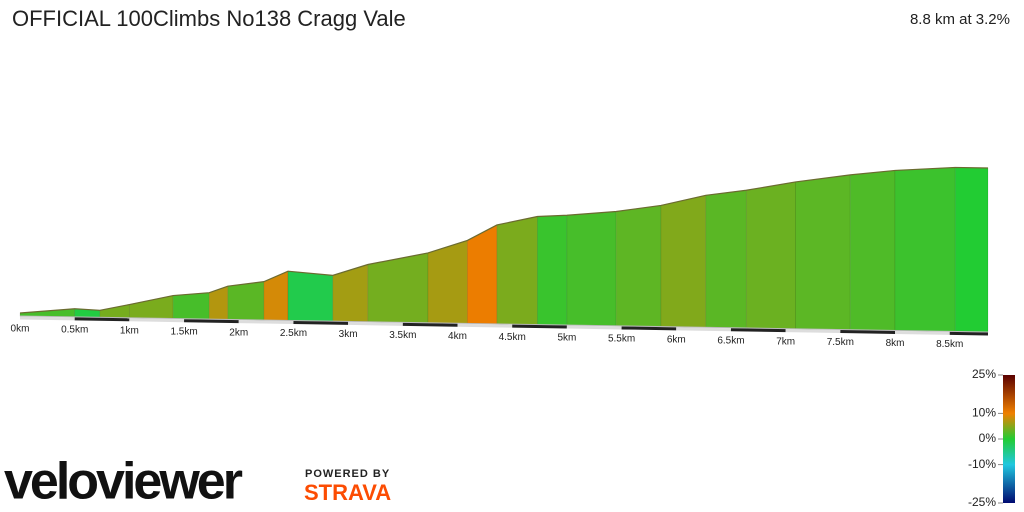  I want to click on x-tick-label: 1km, so click(129, 330).